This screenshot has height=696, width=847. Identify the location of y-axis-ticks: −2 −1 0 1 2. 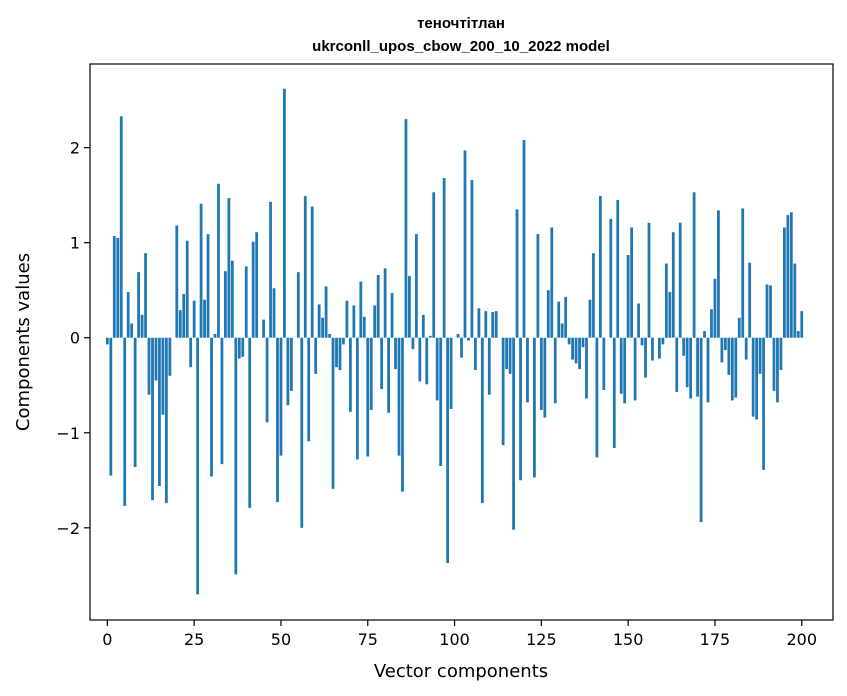
(73, 338).